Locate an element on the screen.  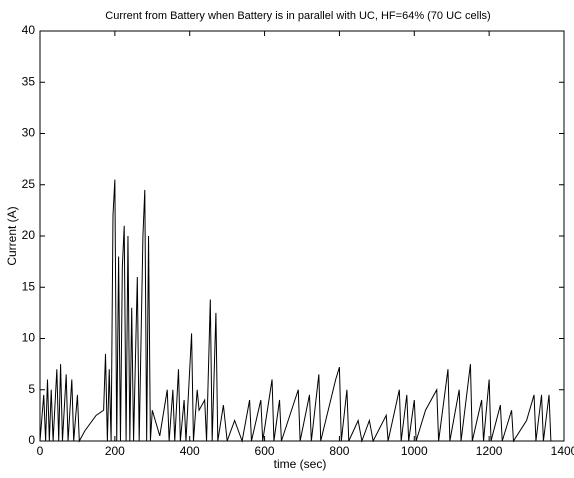
x-tick-label: 1200 is located at coordinates (489, 451).